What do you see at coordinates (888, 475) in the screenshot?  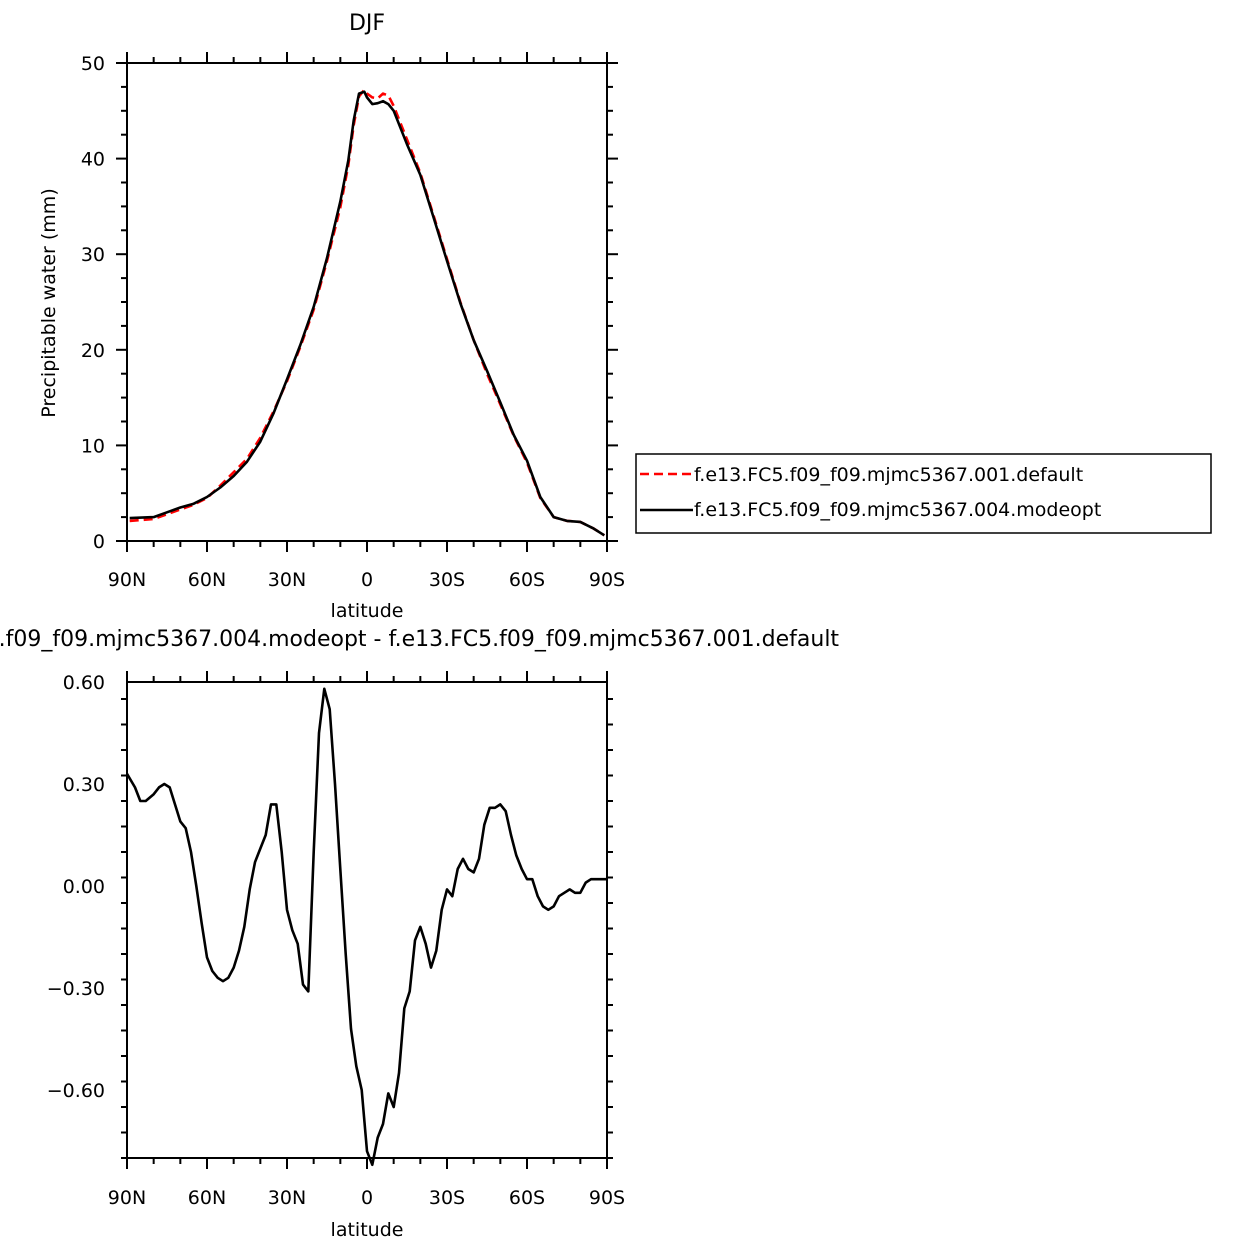 I see `legend-label-default: f.e13.FC5.f09_f09.mjmc5367.001.default` at bounding box center [888, 475].